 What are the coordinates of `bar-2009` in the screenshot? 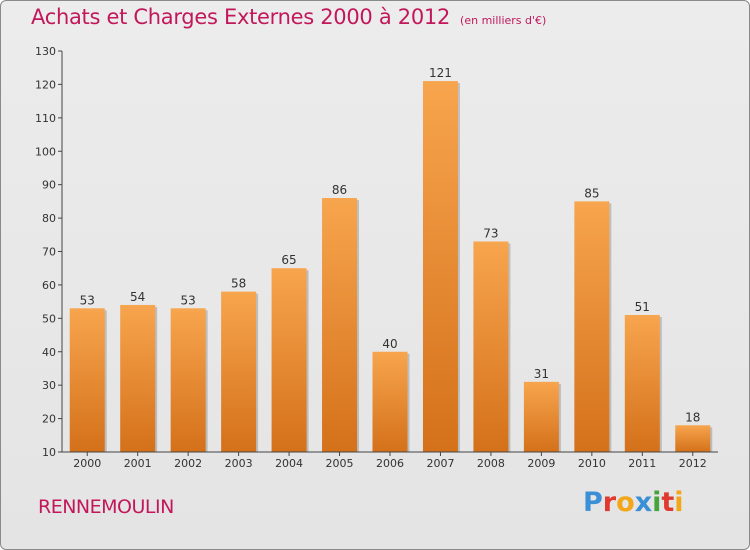 It's located at (541, 416).